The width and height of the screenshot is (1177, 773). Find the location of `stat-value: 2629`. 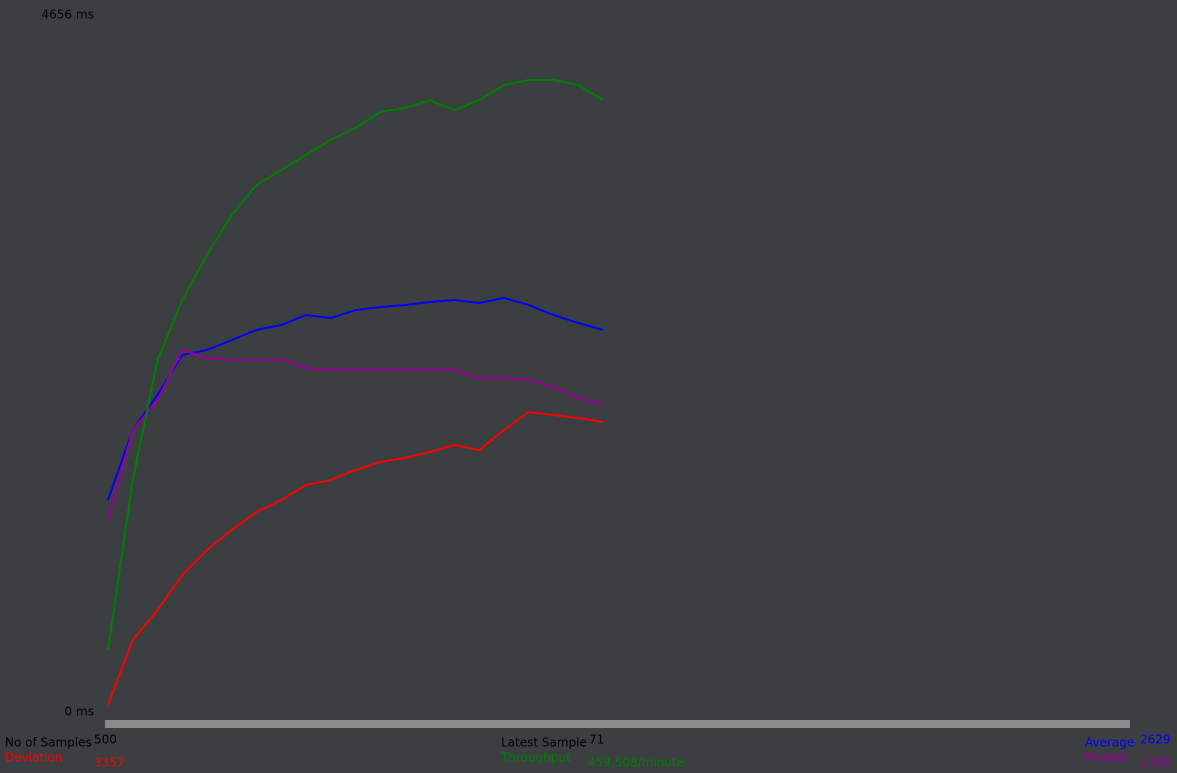

stat-value: 2629 is located at coordinates (1155, 740).